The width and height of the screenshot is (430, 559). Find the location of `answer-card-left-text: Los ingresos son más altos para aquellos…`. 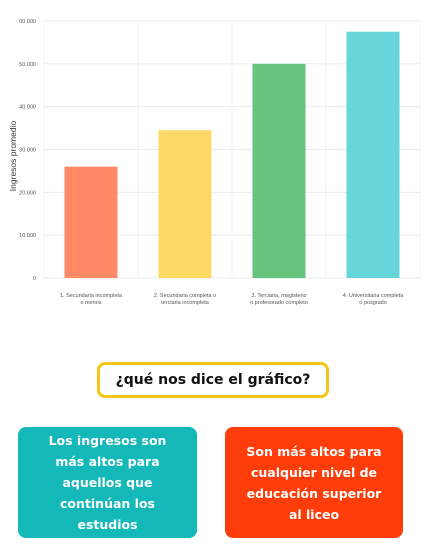

answer-card-left-text: Los ingresos son más altos para aquellos… is located at coordinates (107, 482).